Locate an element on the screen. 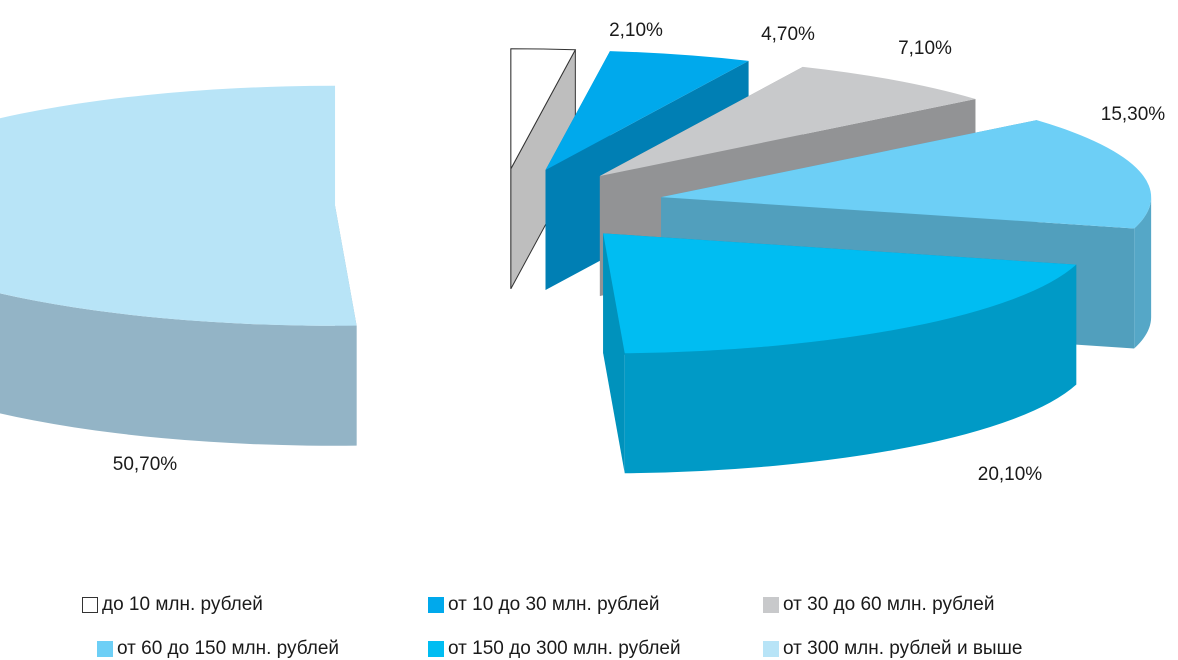 The width and height of the screenshot is (1178, 660). slice-value-label: 2,10% is located at coordinates (636, 30).